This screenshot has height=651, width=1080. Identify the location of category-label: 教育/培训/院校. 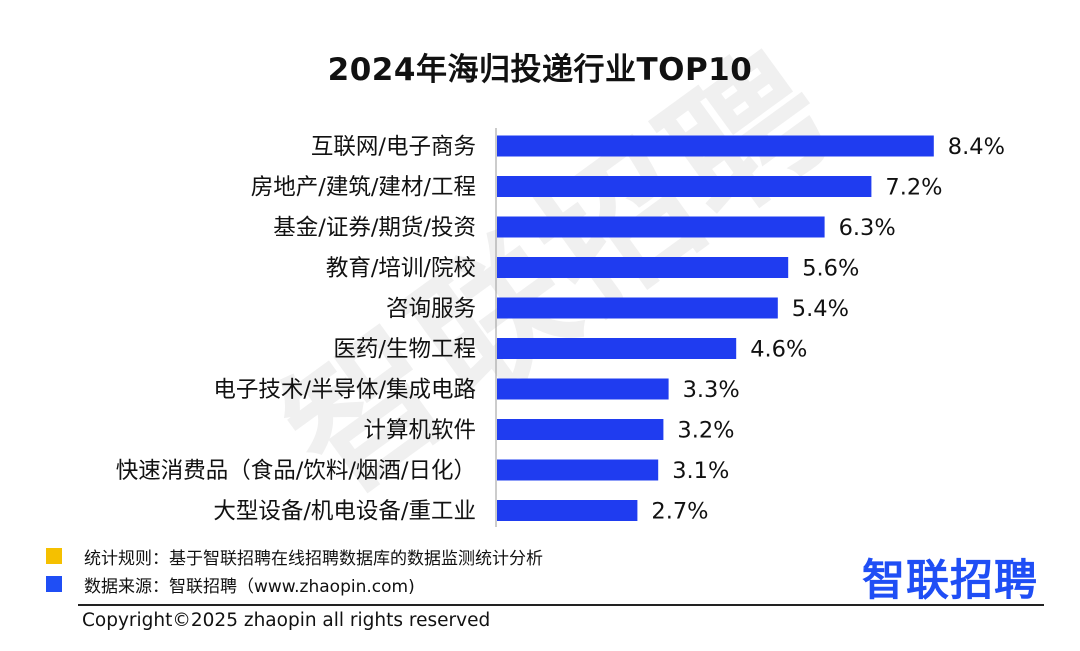
(401, 269).